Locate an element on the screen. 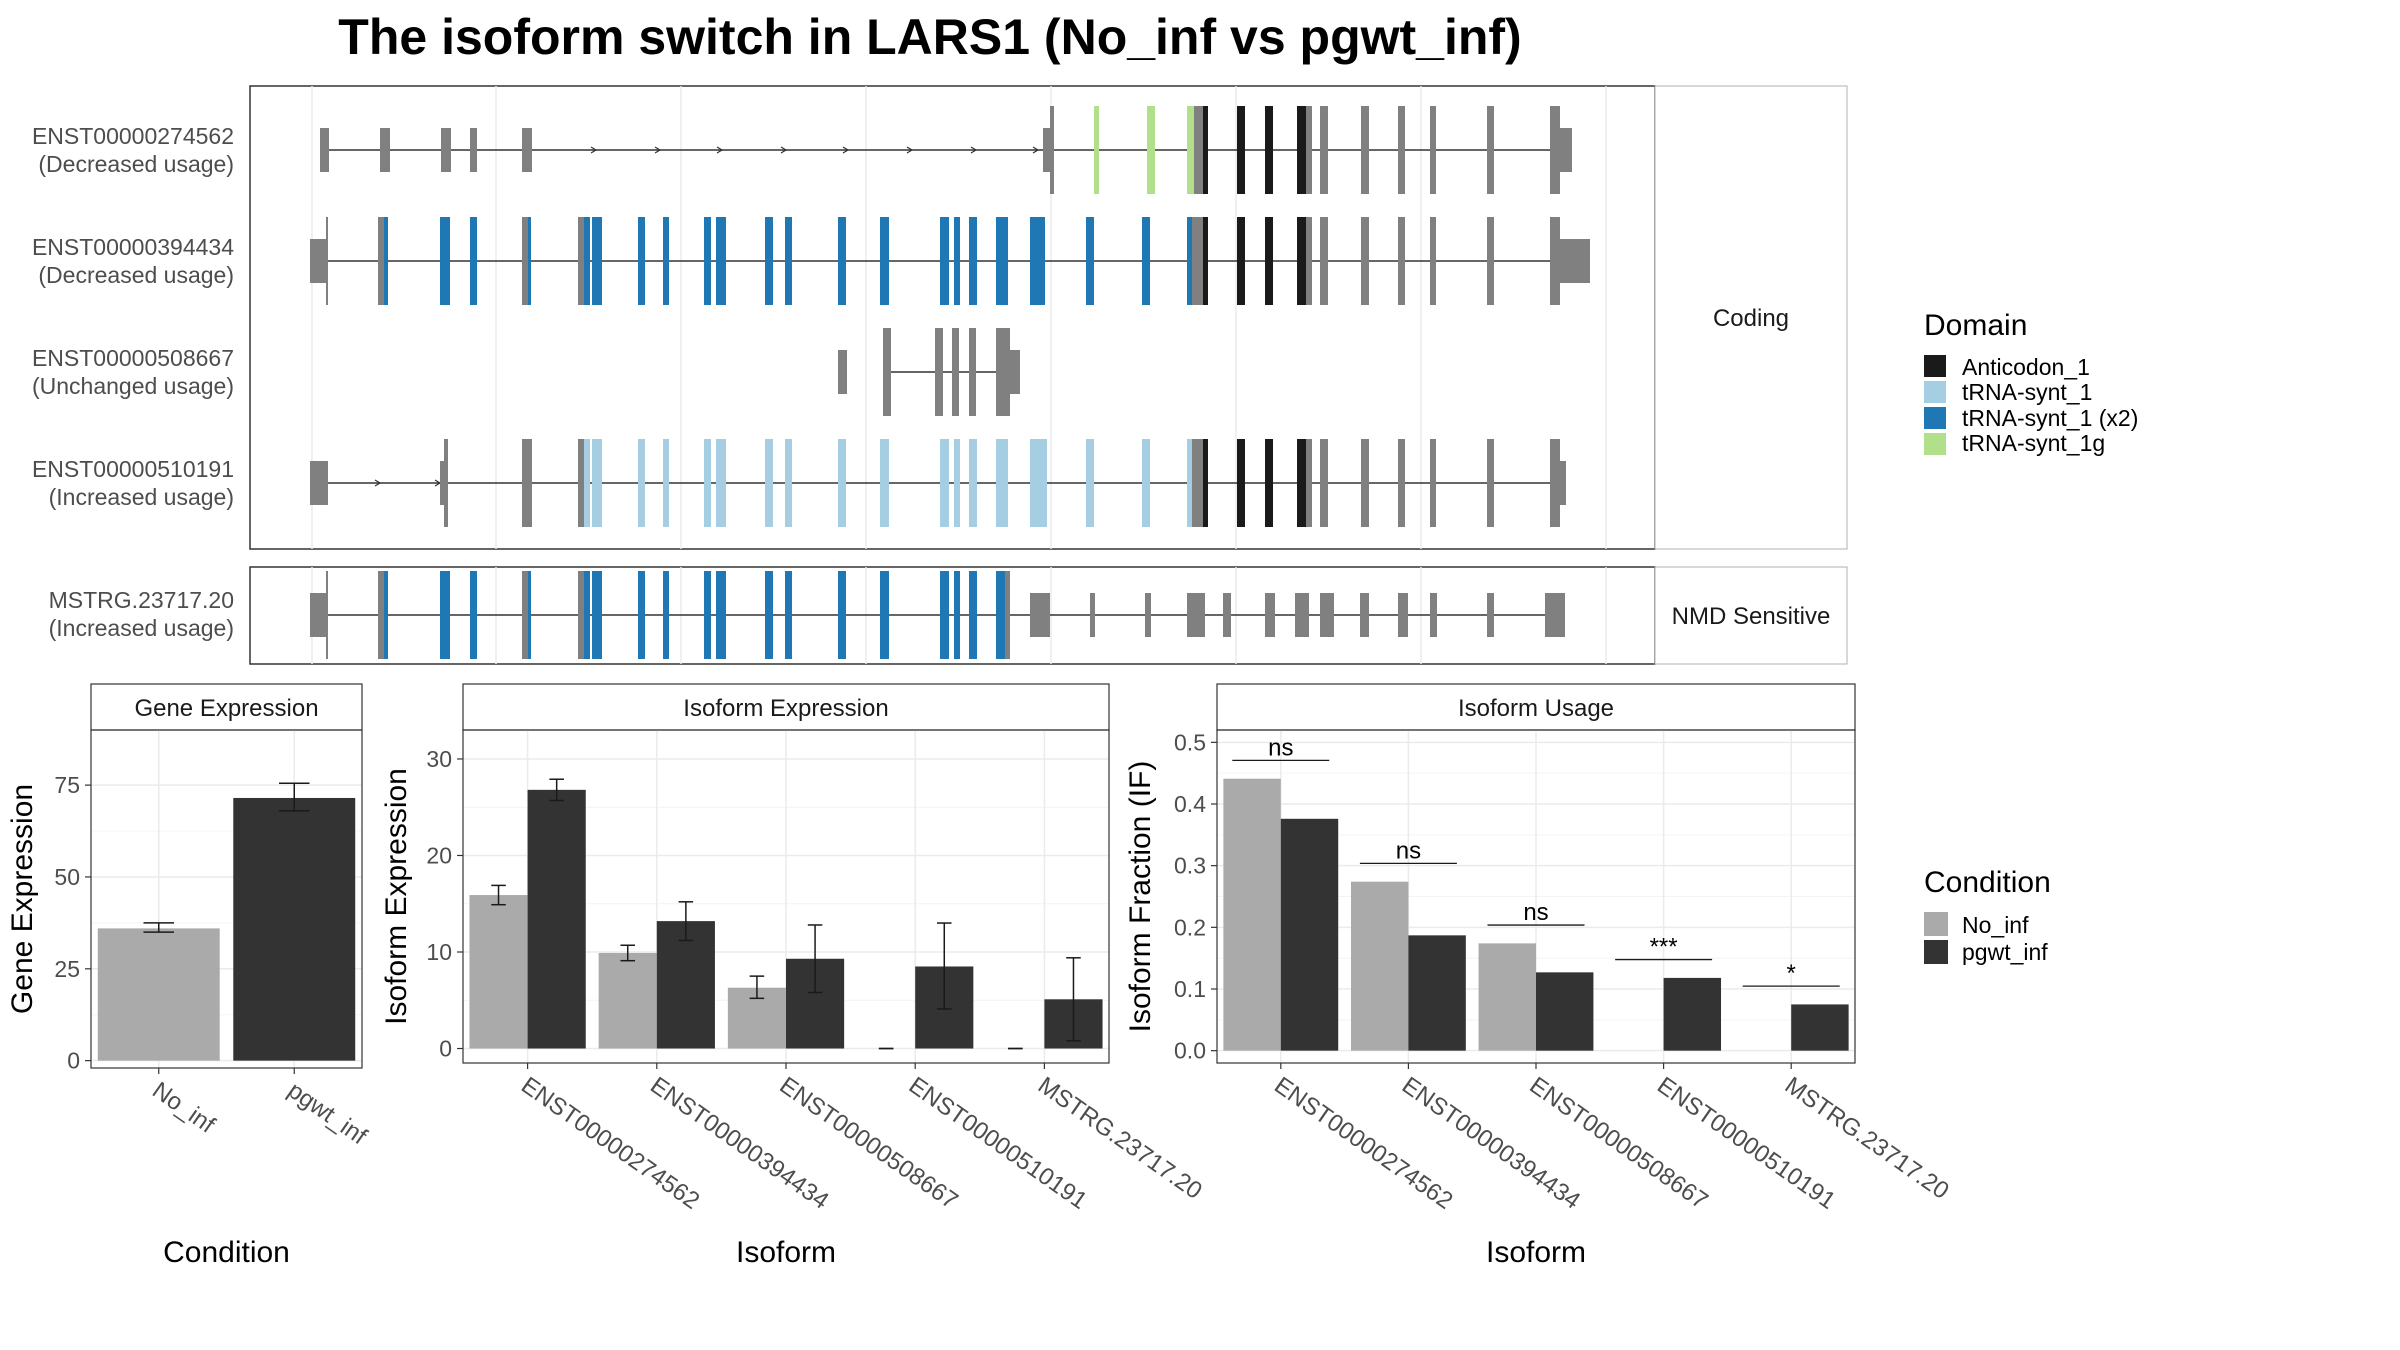 This screenshot has width=2400, height=1350. chart-strip is located at coordinates (1536, 707).